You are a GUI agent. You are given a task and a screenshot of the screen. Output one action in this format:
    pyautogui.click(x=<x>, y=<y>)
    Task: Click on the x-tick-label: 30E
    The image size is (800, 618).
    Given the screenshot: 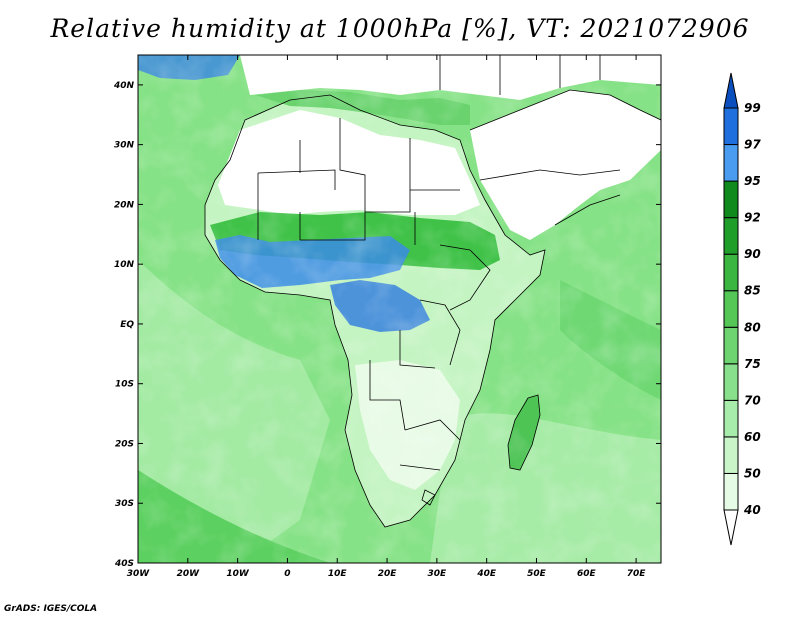 What is the action you would take?
    pyautogui.click(x=438, y=574)
    